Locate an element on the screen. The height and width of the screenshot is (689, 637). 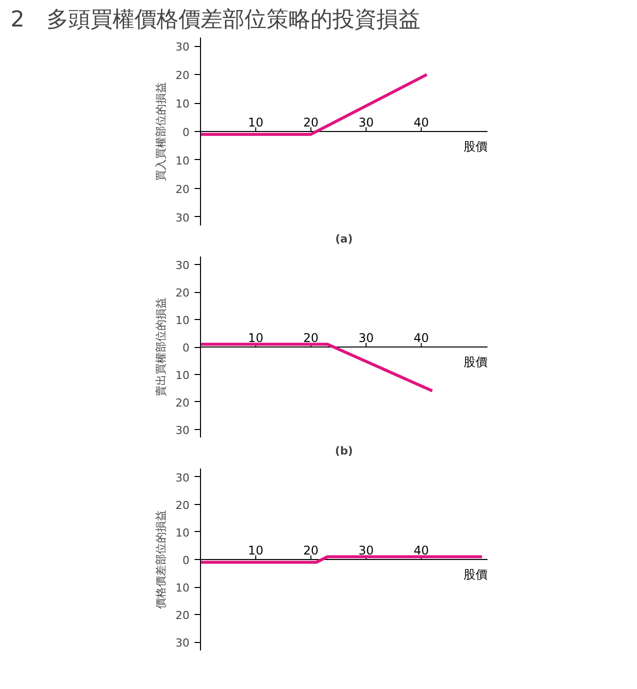
y-axis-title: 買入買權部位的損益 is located at coordinates (161, 131).